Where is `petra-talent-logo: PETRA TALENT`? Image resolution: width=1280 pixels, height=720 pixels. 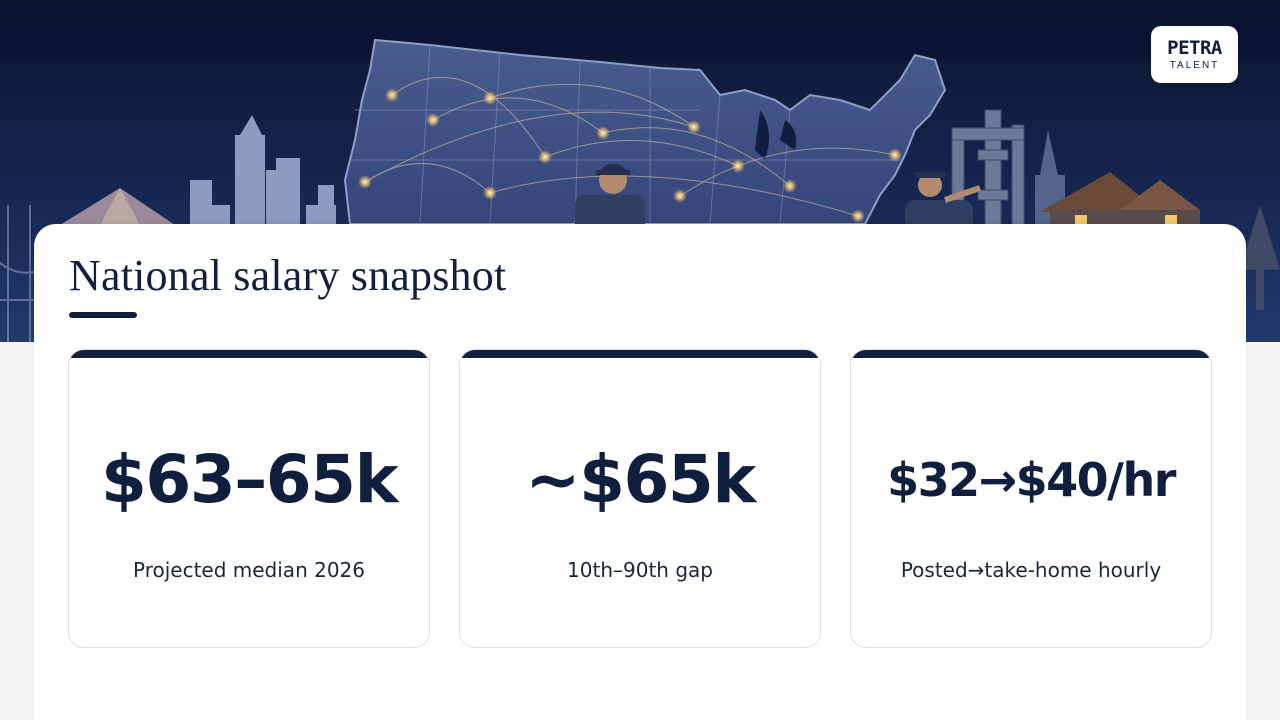 petra-talent-logo: PETRA TALENT is located at coordinates (1194, 54).